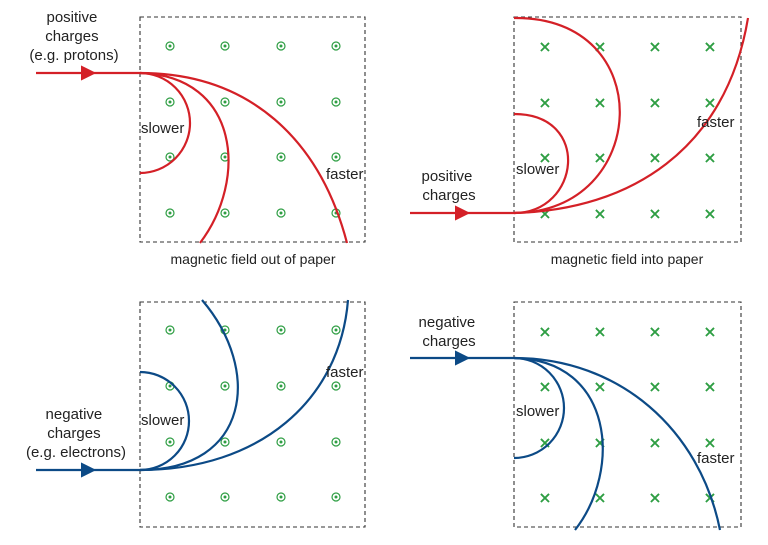 The image size is (768, 545). I want to click on incoming-label-line: (e.g. protons), so click(73, 55).